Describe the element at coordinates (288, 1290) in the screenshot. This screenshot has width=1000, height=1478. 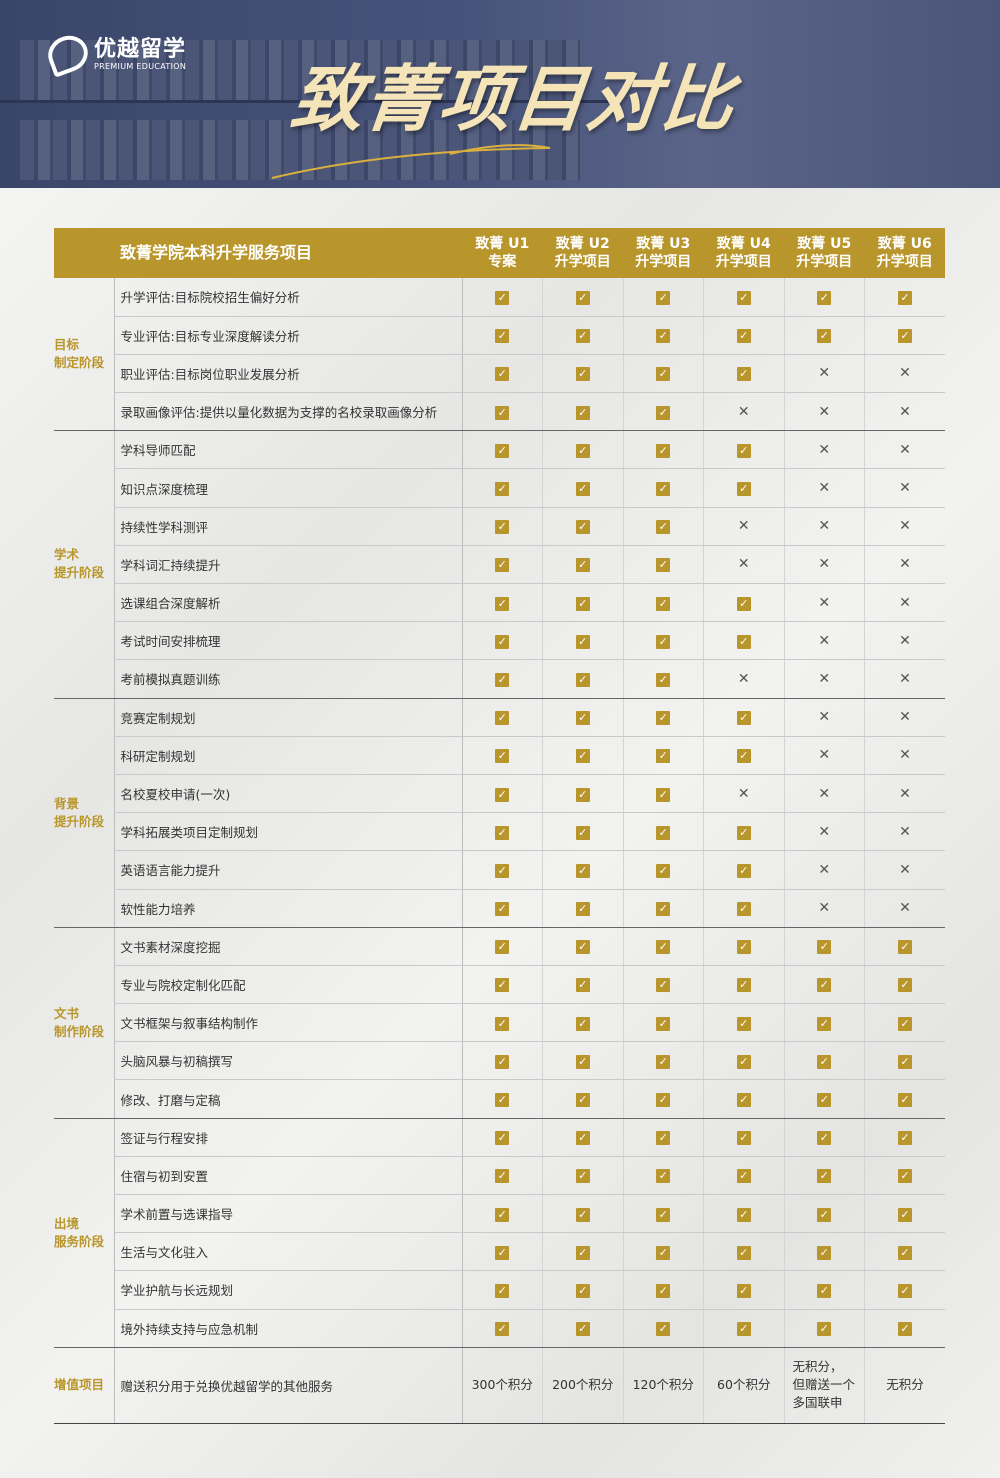
I see `service-item: 学业护航与长远规划` at that location.